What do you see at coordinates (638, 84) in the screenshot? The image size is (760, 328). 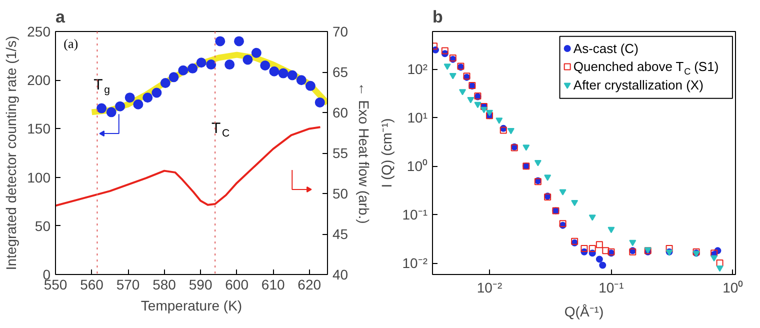 I see `legend-label: After crystallization (X)` at bounding box center [638, 84].